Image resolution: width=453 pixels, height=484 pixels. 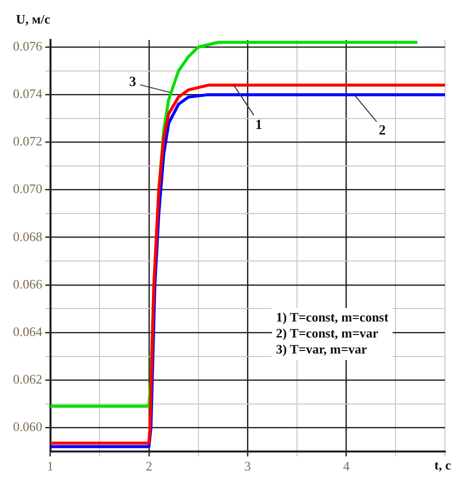 I want to click on annotation: 3) T=var, m=var, so click(x=322, y=348).